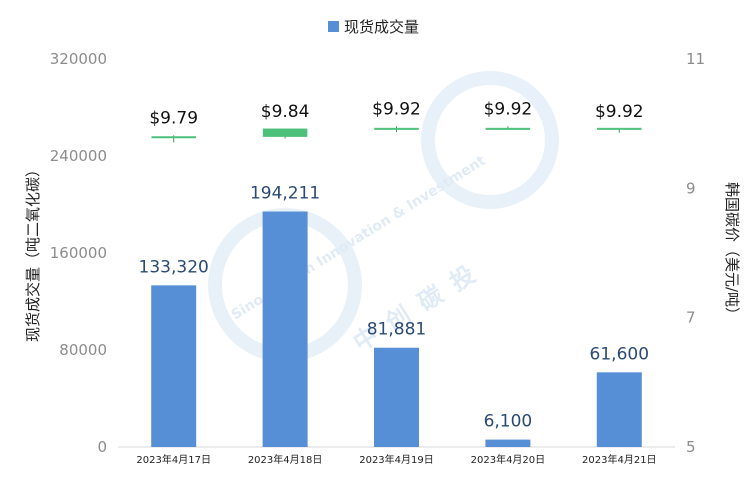 Image resolution: width=755 pixels, height=478 pixels. I want to click on y-axis-title: 现货成交量（吨二氧化碳）, so click(33, 252).